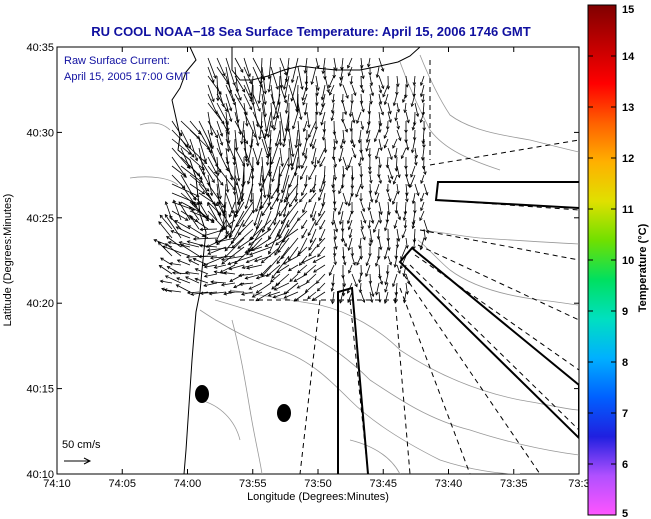  Describe the element at coordinates (57, 484) in the screenshot. I see `x-tick-label: 74:10` at that location.